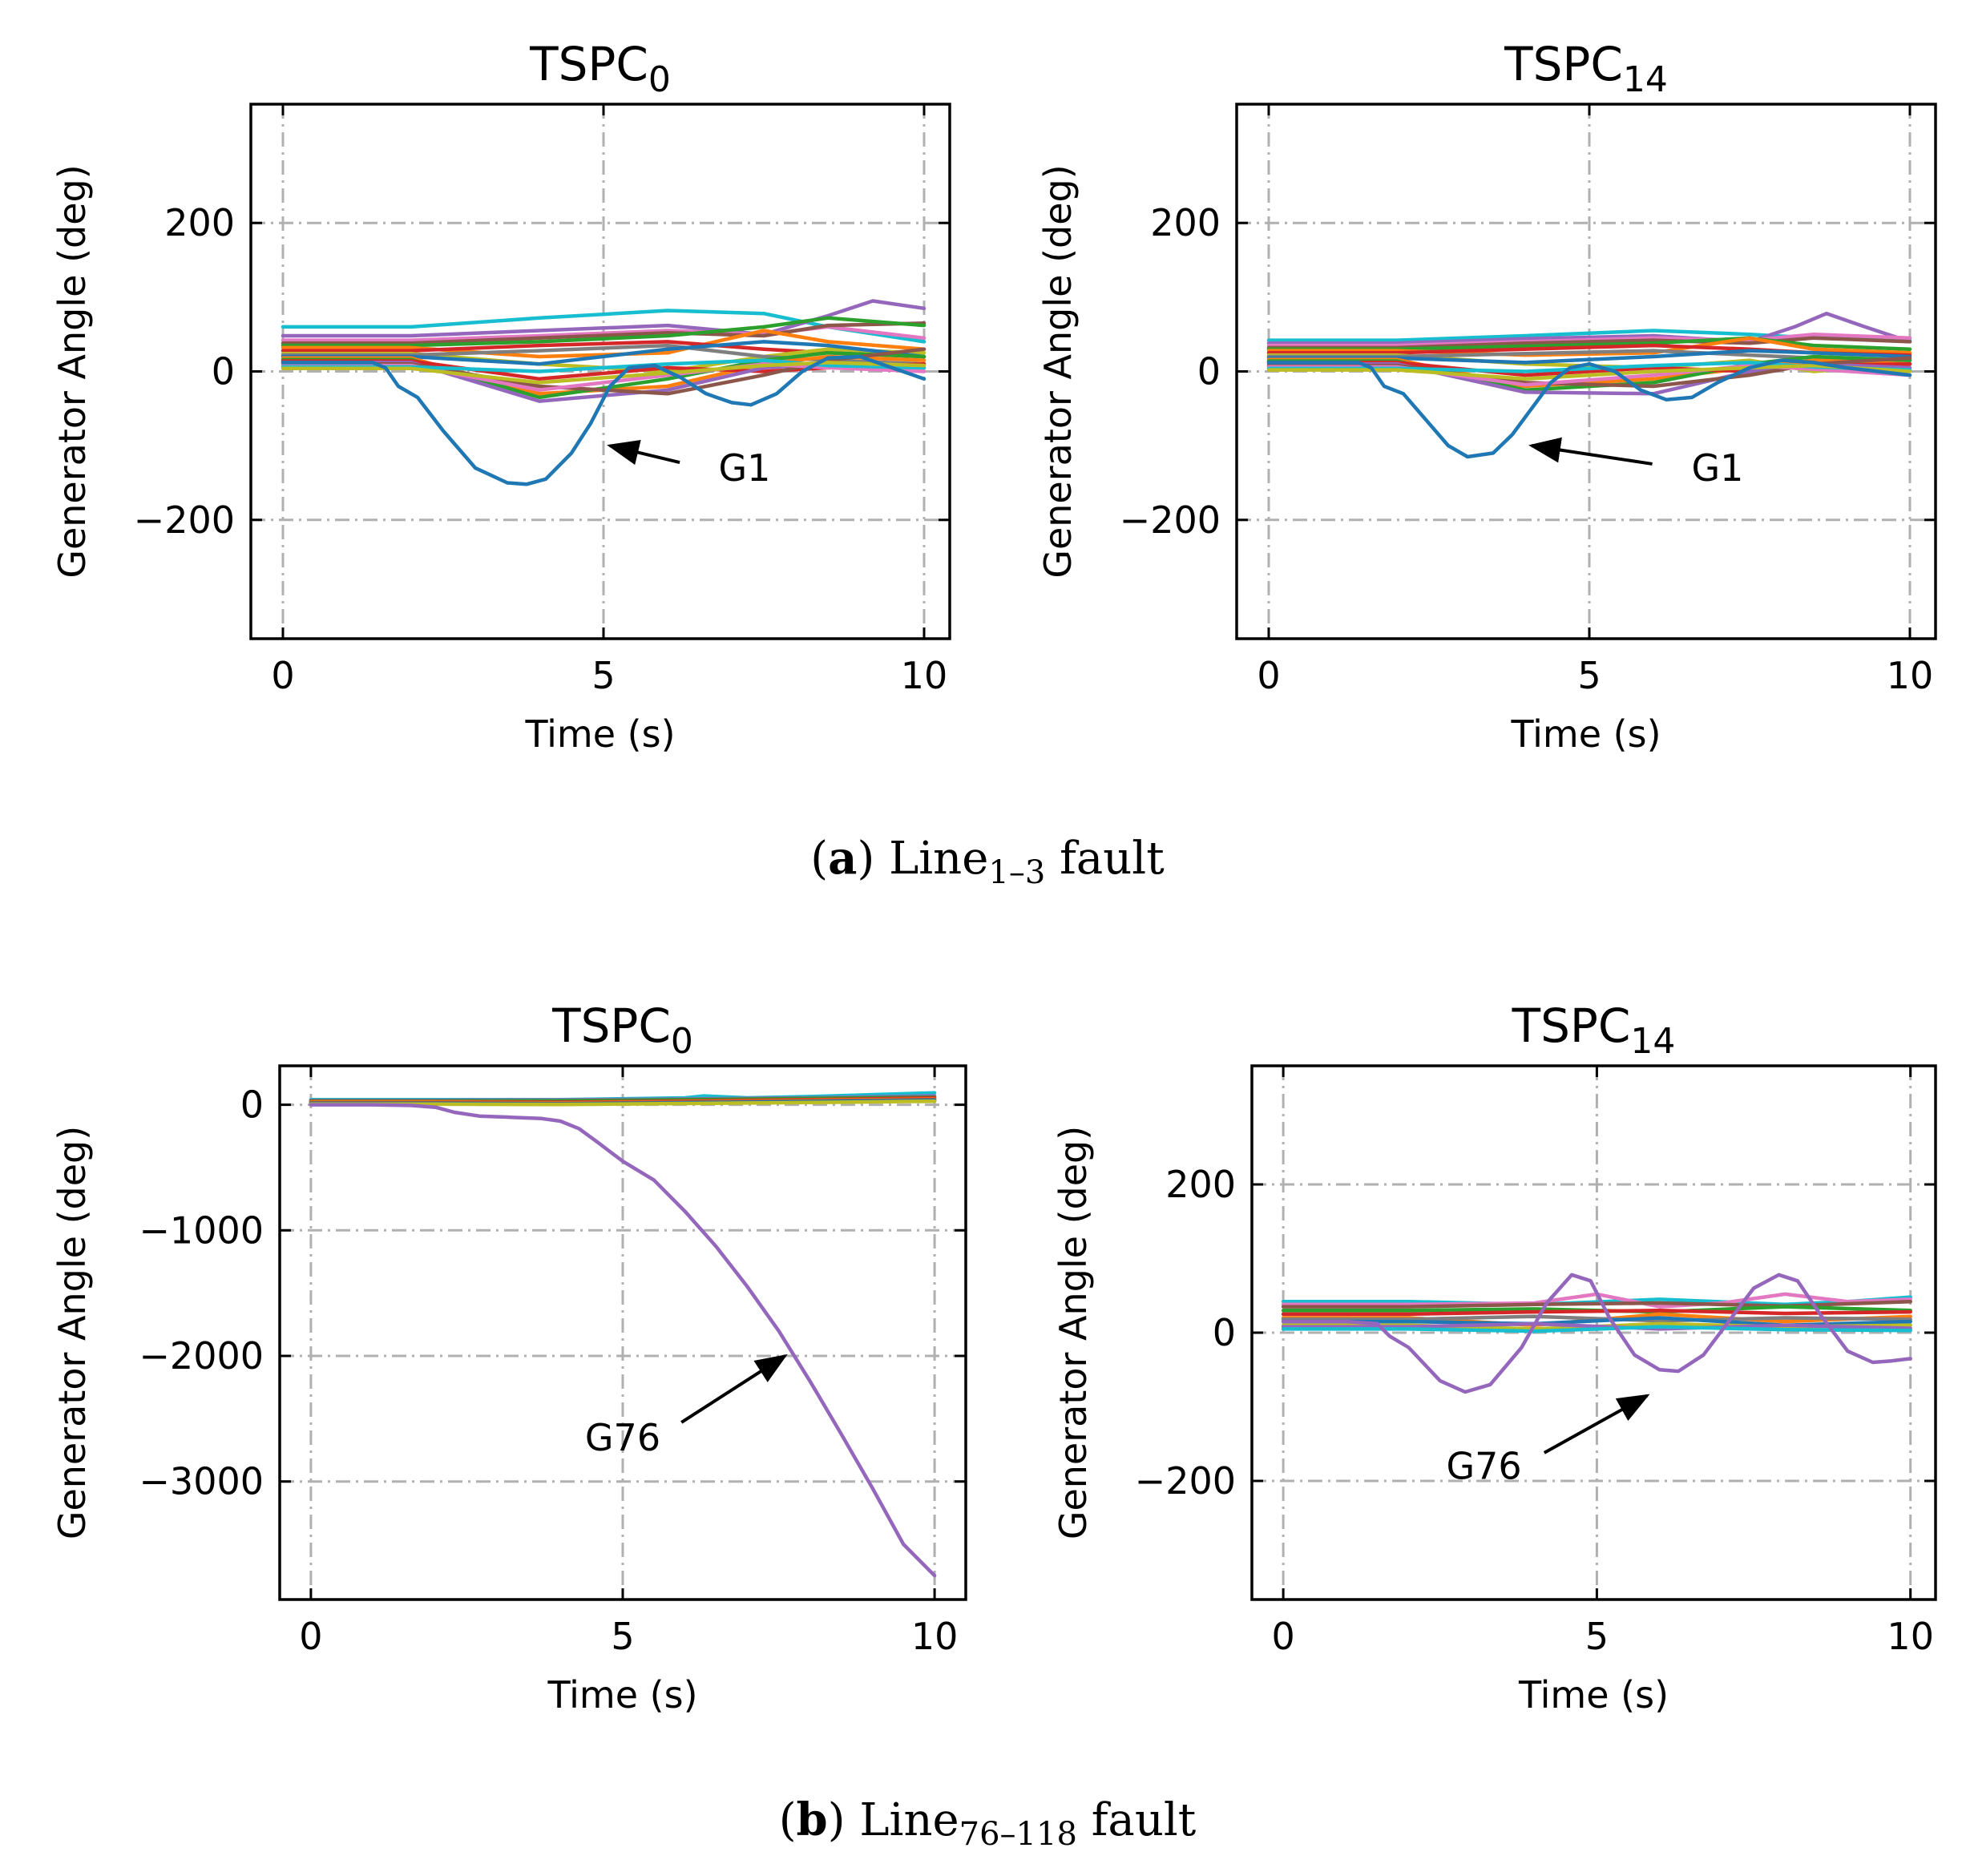  I want to click on y-tick-label: −2000, so click(202, 1356).